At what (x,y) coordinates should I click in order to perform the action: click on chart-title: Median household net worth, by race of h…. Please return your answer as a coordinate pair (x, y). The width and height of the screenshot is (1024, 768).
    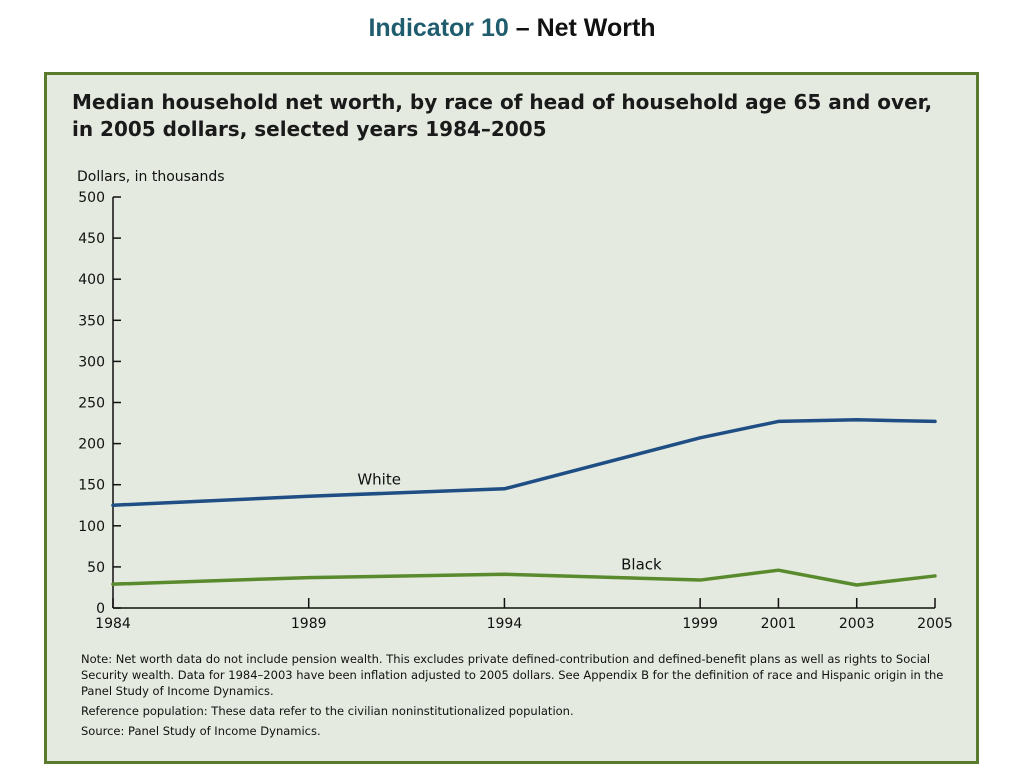
    Looking at the image, I should click on (502, 116).